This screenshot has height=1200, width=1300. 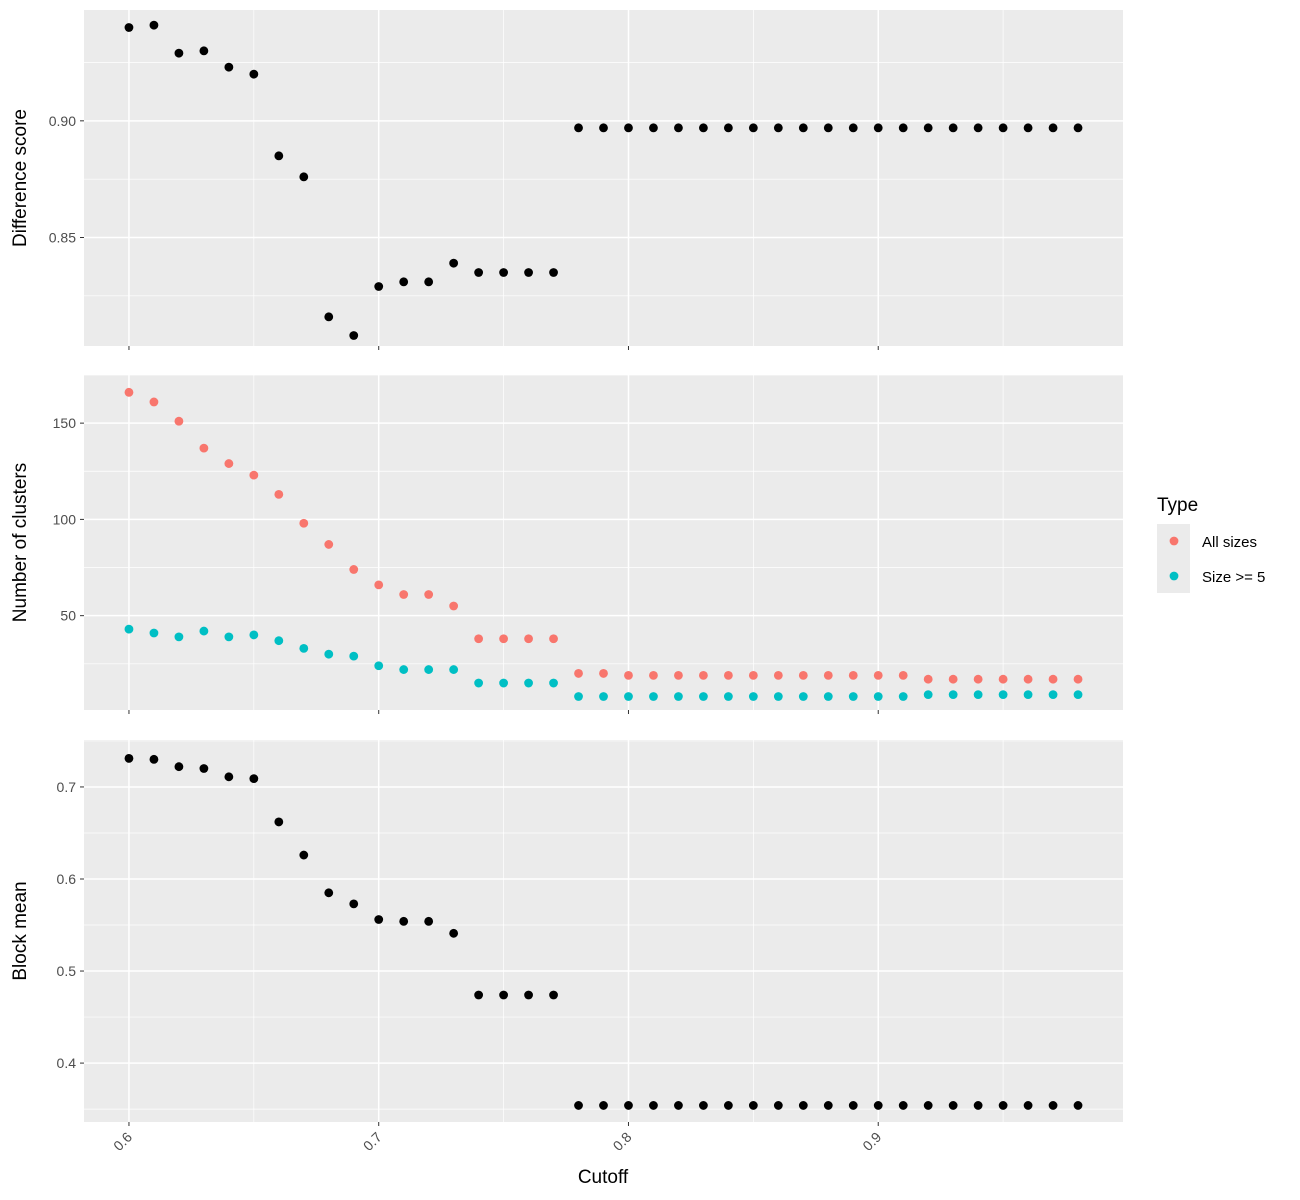 What do you see at coordinates (1174, 541) in the screenshot?
I see `legend-key` at bounding box center [1174, 541].